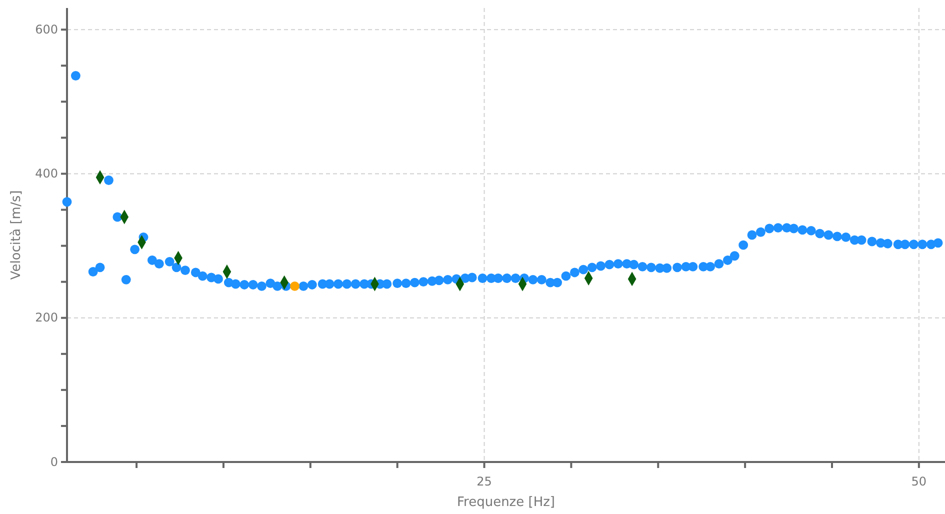  What do you see at coordinates (919, 481) in the screenshot?
I see `x-tick-label: 50` at bounding box center [919, 481].